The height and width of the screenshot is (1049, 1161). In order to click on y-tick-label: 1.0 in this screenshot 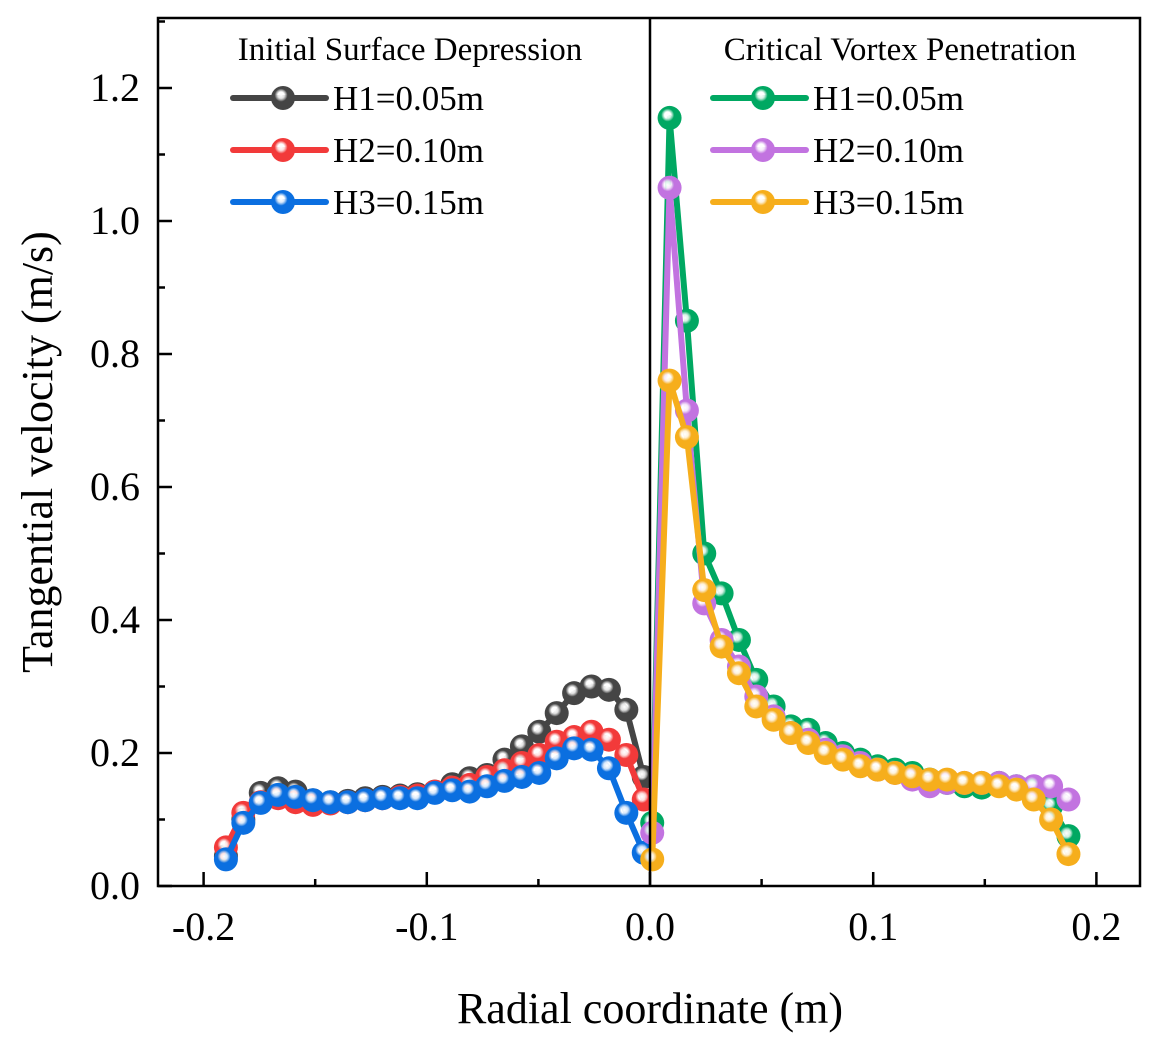, I will do `click(115, 220)`.